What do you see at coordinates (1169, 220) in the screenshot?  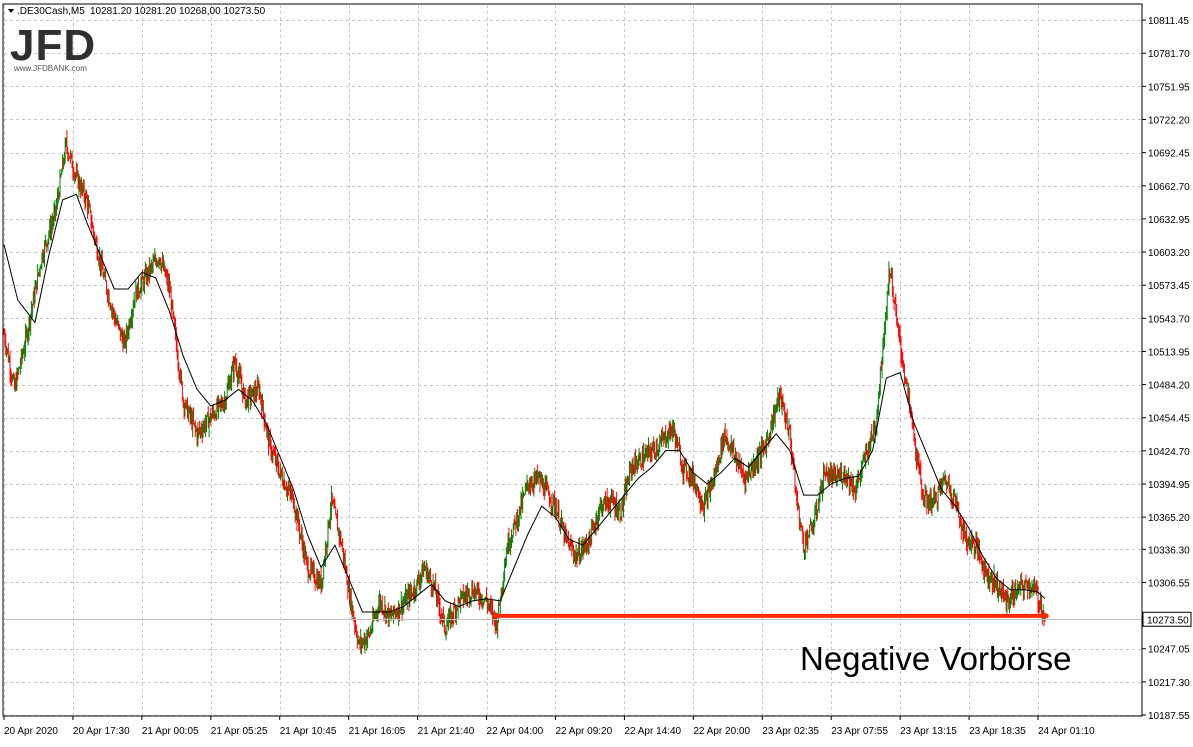 I see `y-tick-label: 10632.95` at bounding box center [1169, 220].